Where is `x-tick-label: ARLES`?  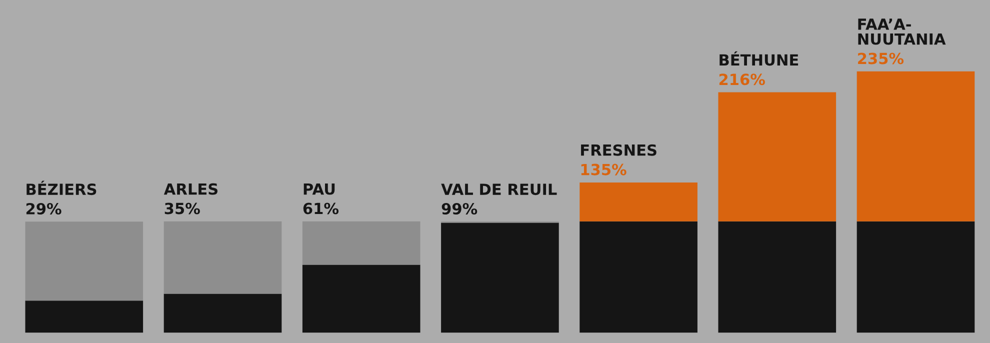
x-tick-label: ARLES is located at coordinates (191, 189).